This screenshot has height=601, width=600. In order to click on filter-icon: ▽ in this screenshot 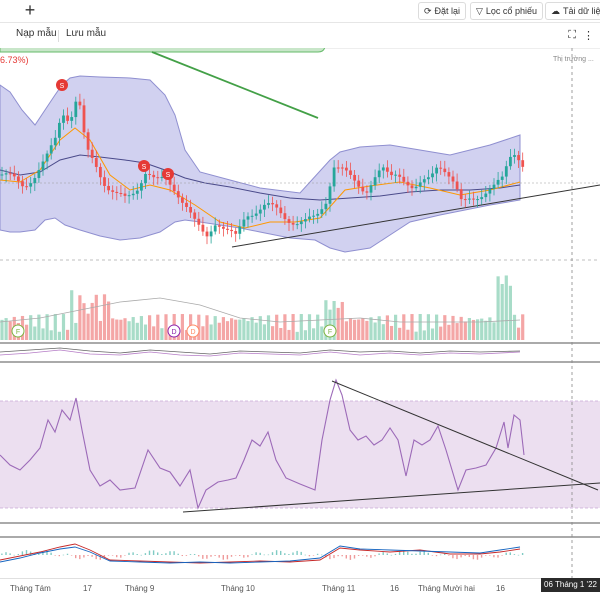, I will do `click(479, 11)`.